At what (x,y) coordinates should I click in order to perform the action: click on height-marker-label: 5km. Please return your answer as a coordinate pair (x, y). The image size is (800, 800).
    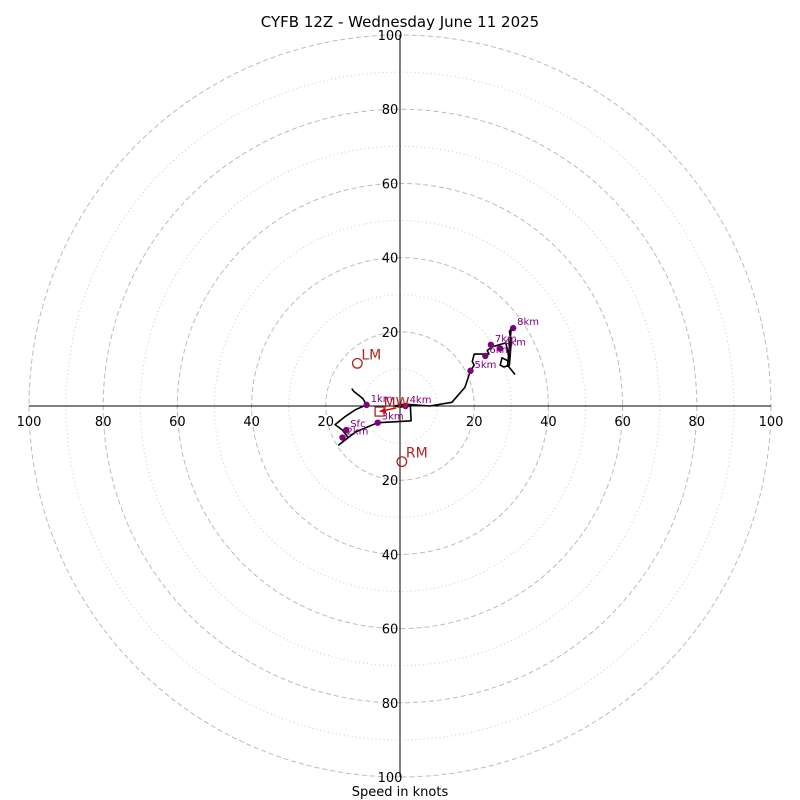
    Looking at the image, I should click on (485, 365).